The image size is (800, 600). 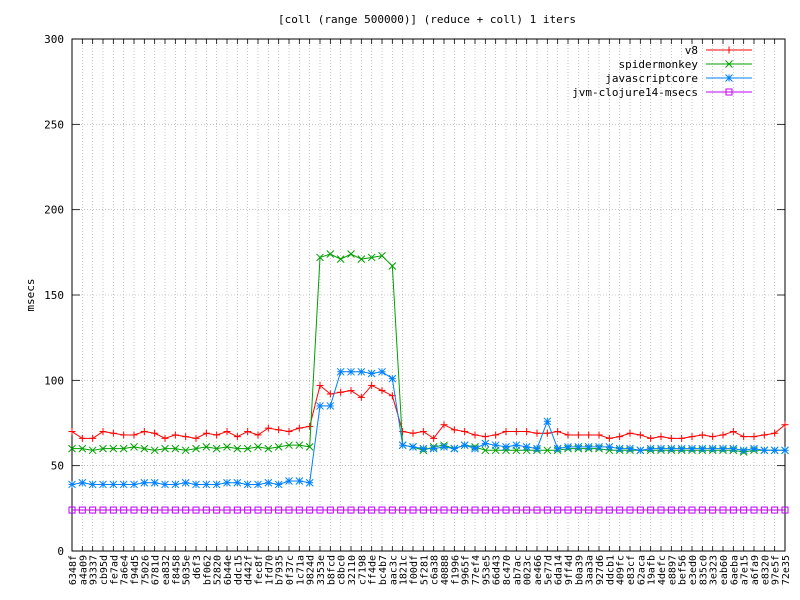 I want to click on x-tick-label: 6da14, so click(x=559, y=570).